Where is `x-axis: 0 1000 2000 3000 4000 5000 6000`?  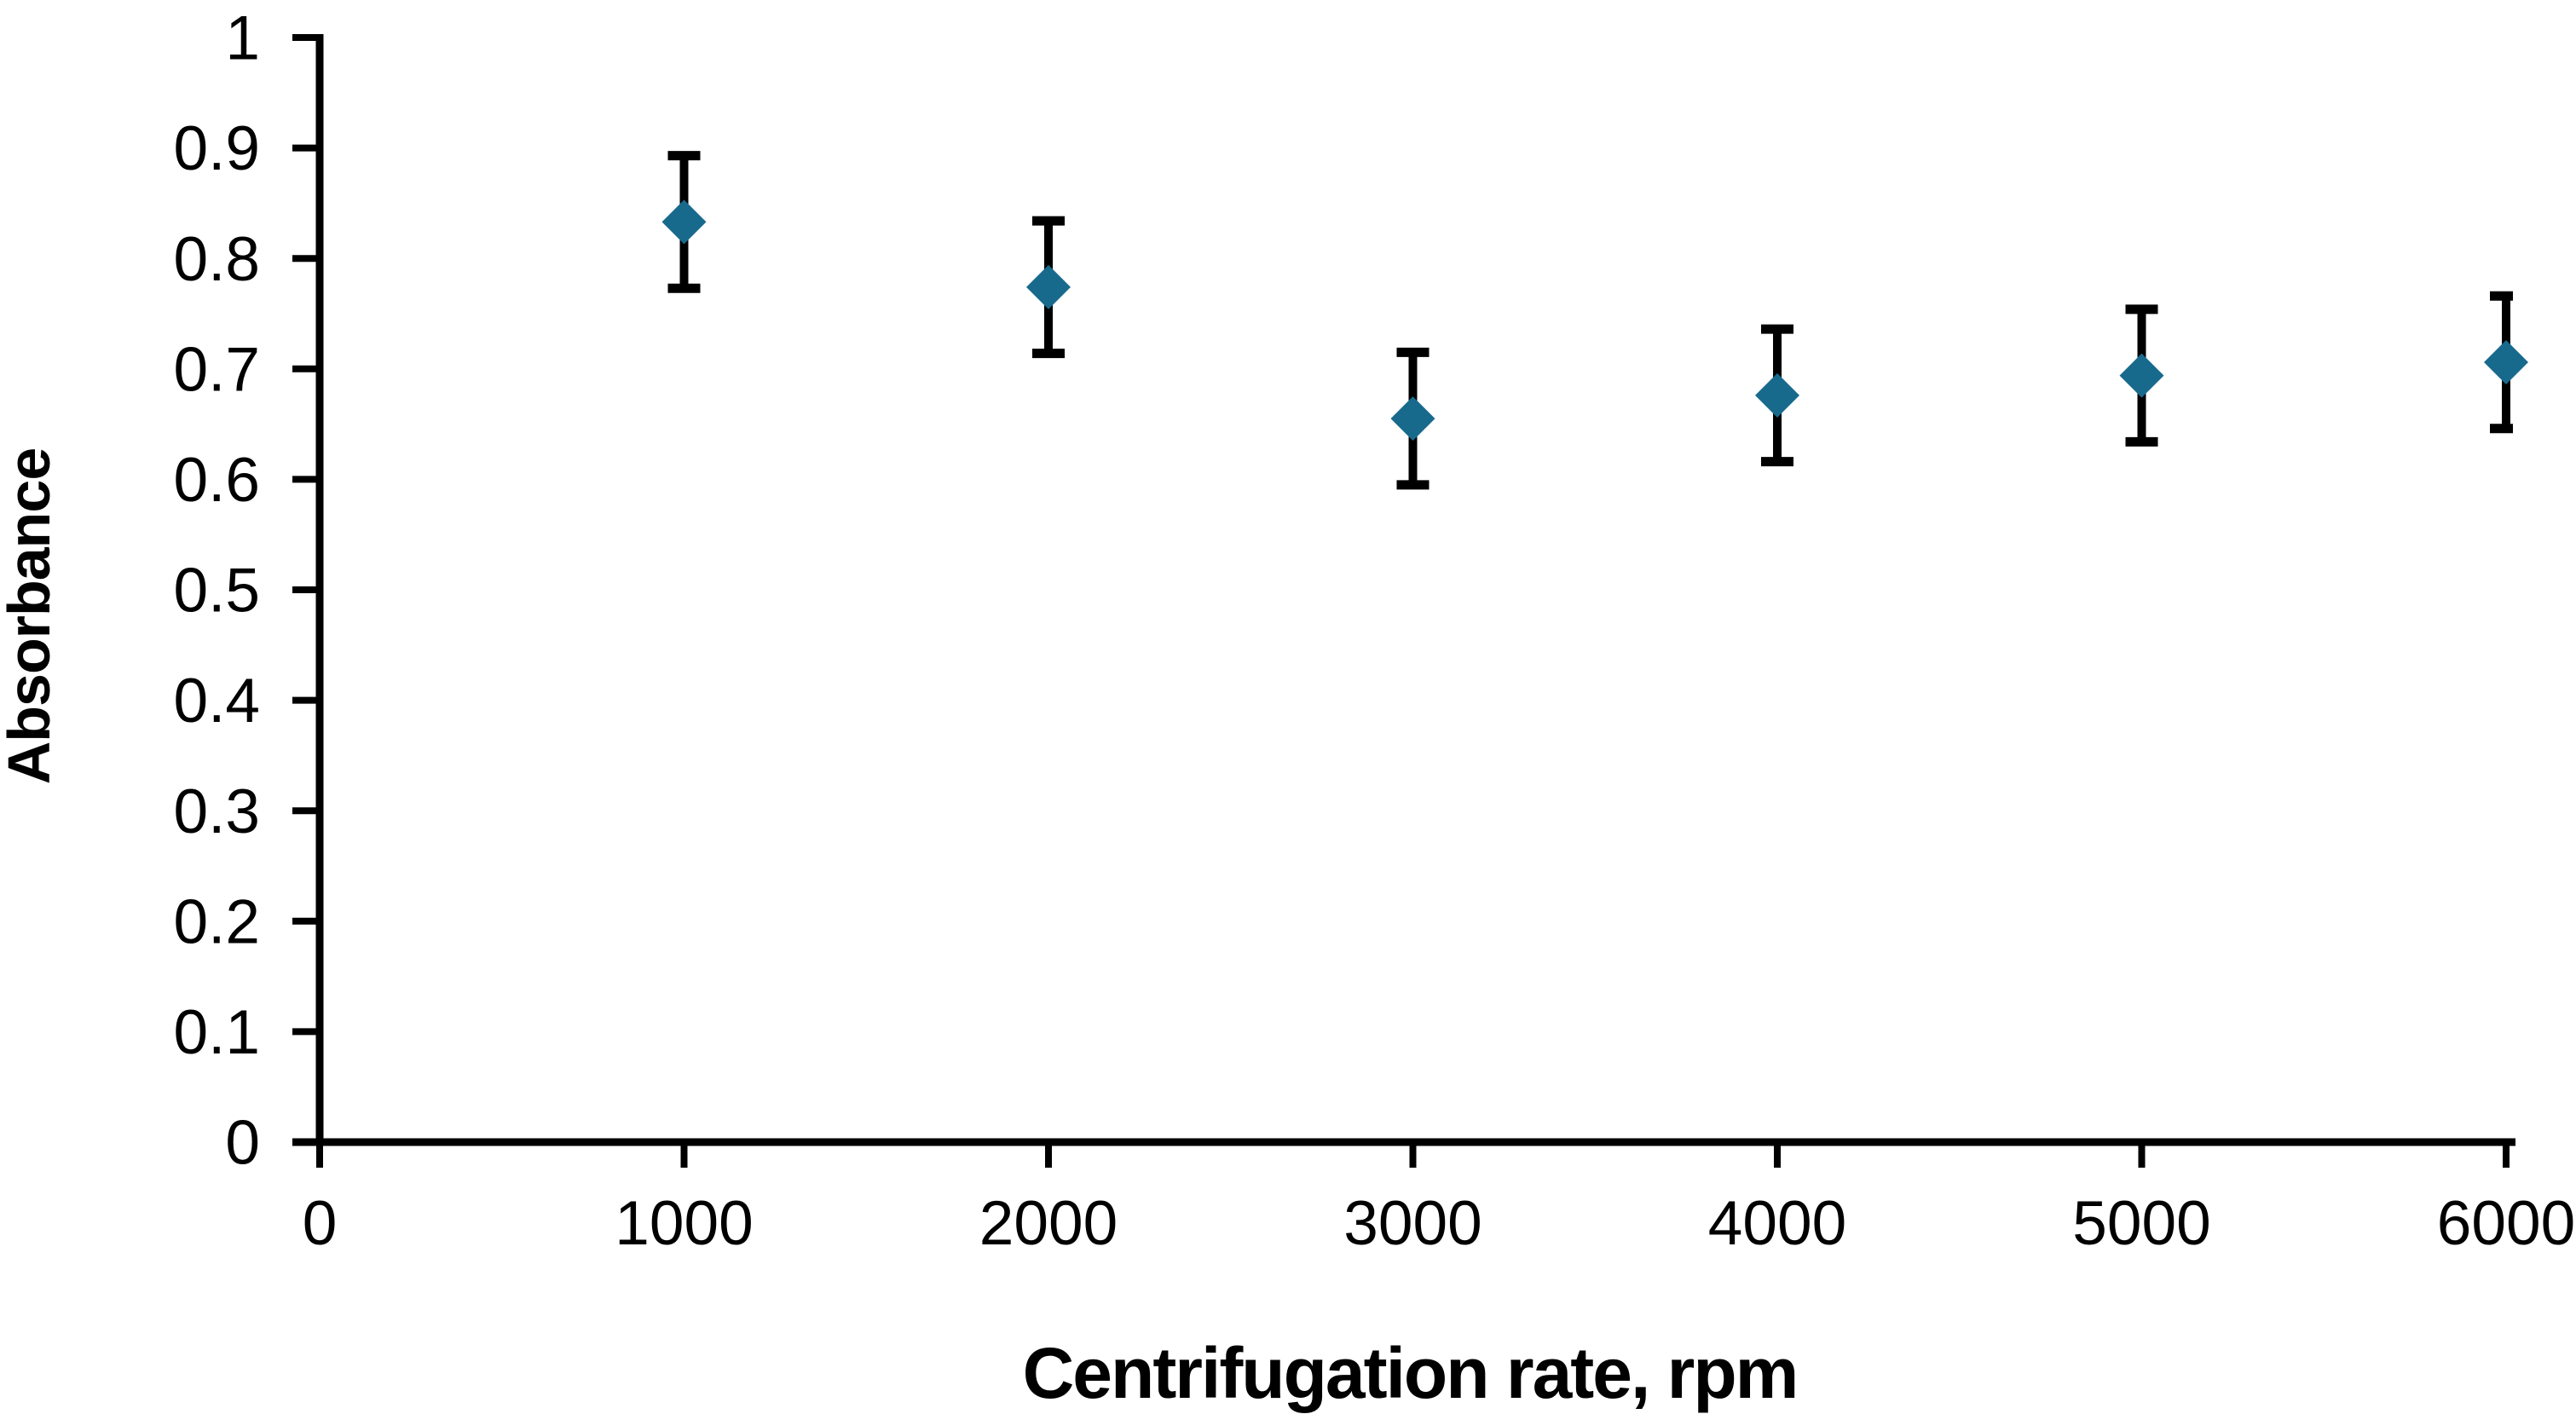 x-axis: 0 1000 2000 3000 4000 5000 6000 is located at coordinates (1433, 1198).